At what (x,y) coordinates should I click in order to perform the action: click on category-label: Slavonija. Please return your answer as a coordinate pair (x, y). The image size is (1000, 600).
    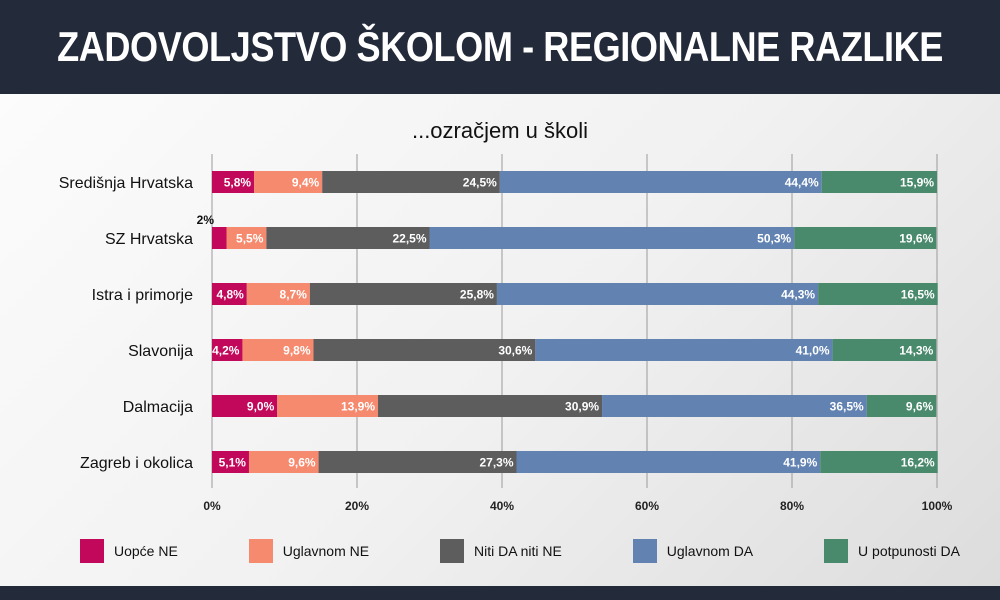
    Looking at the image, I should click on (160, 351).